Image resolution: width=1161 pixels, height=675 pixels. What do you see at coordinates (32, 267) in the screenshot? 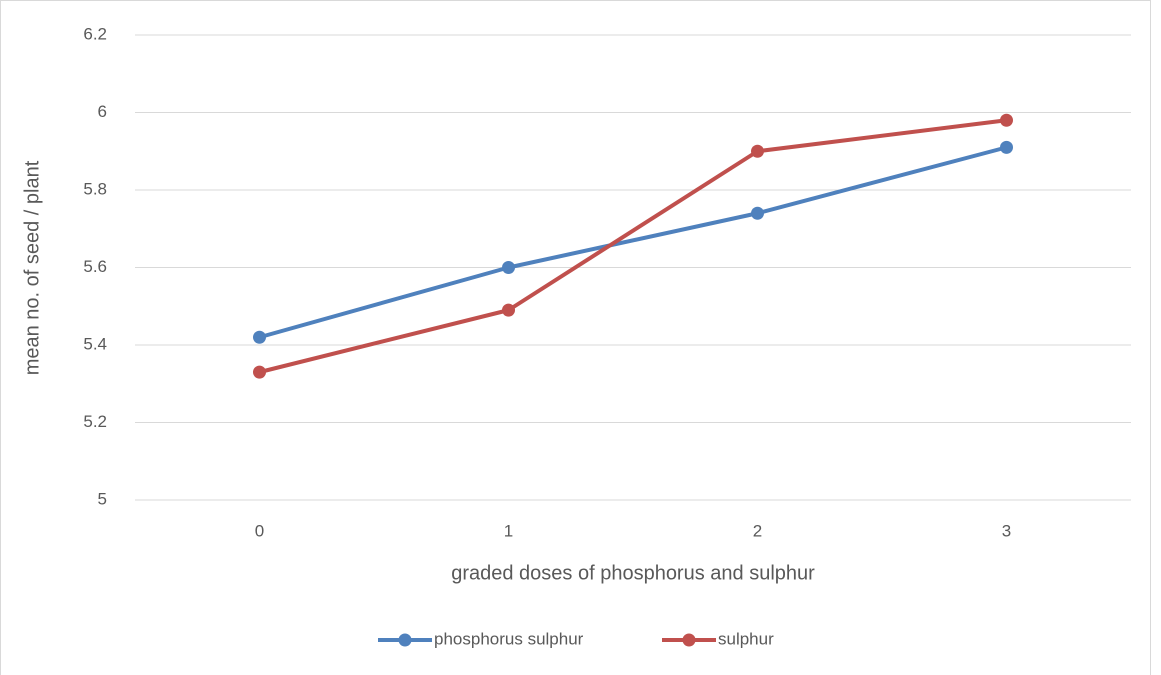
I see `y-axis-label: mean no. of seed / plant` at bounding box center [32, 267].